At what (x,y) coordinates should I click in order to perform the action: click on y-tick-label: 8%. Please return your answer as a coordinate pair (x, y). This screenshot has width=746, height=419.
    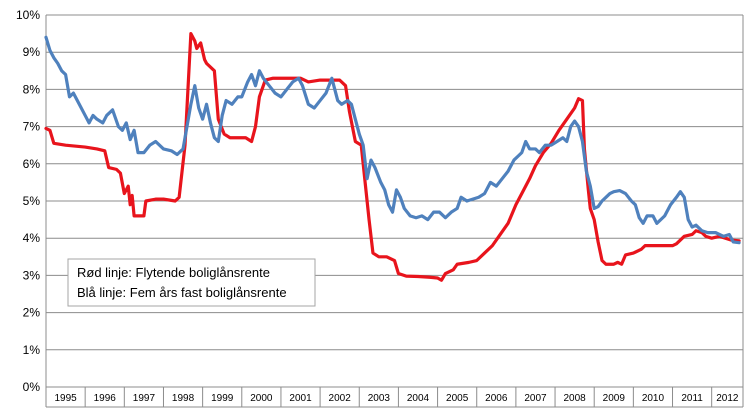
    Looking at the image, I should click on (32, 89).